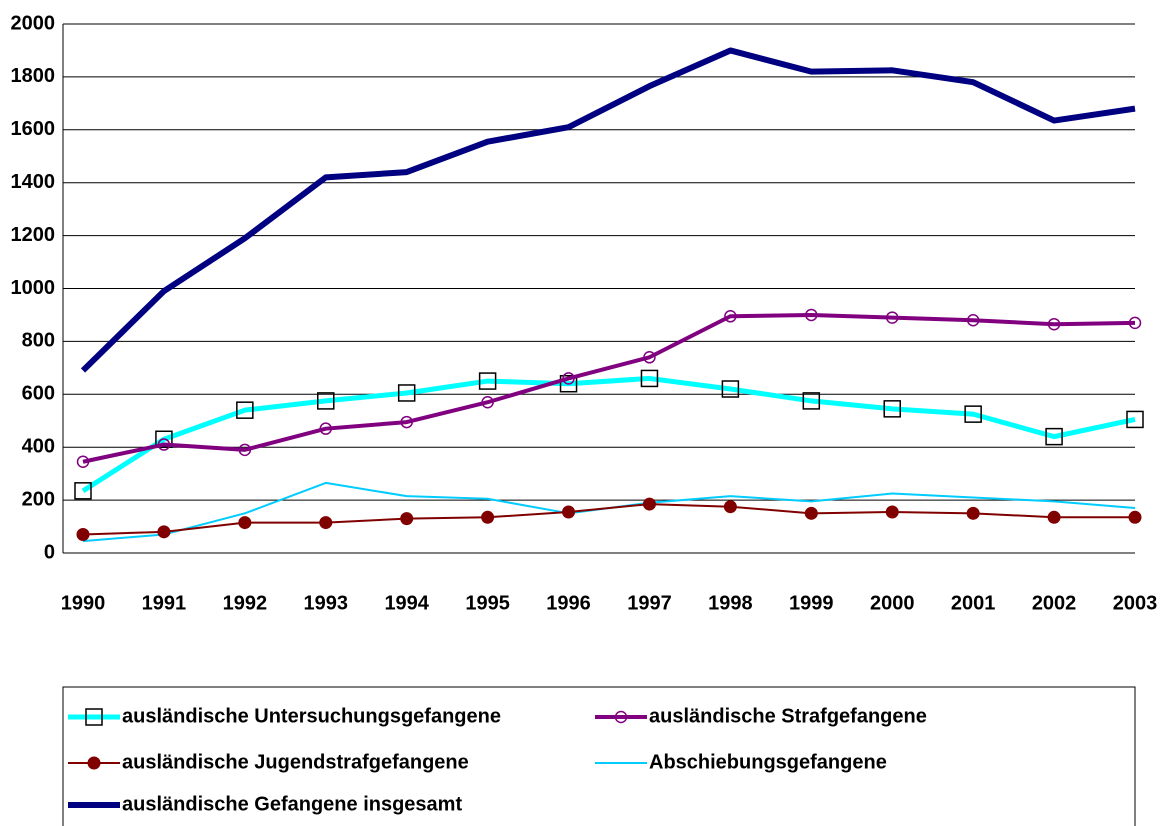 The image size is (1171, 826). I want to click on y-tick-label: 1000, so click(33, 288).